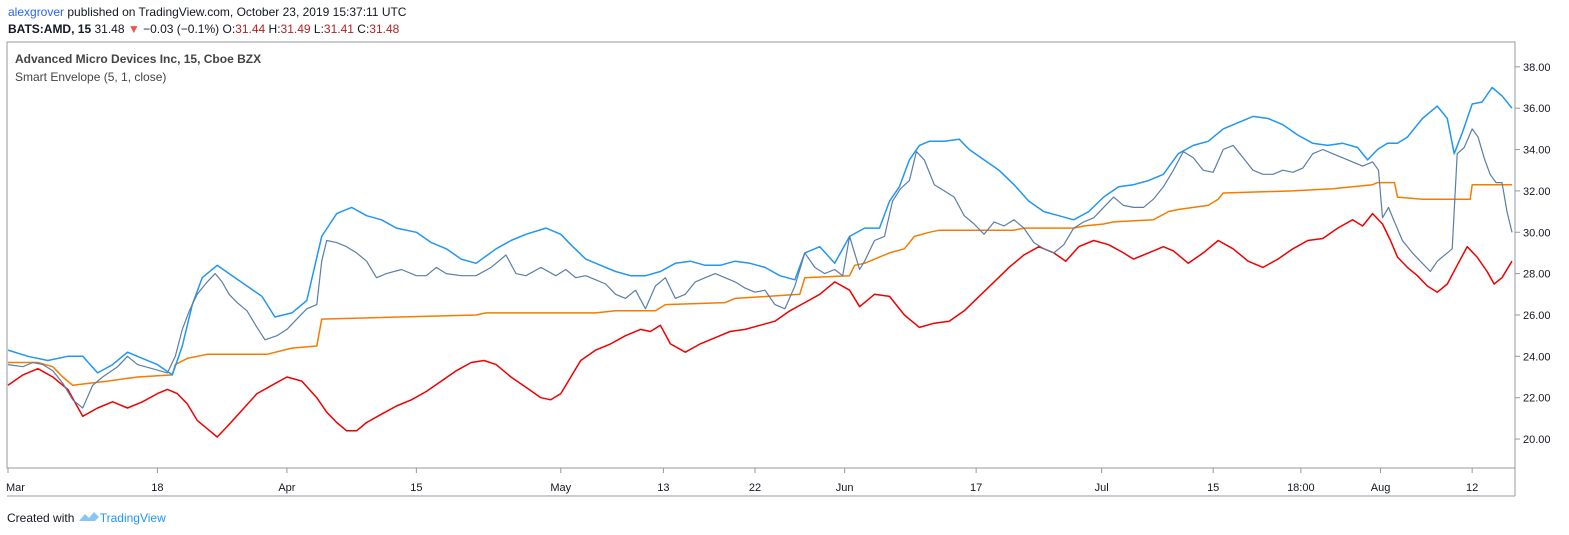 Image resolution: width=1569 pixels, height=535 pixels. What do you see at coordinates (560, 488) in the screenshot?
I see `x-tick-label: May` at bounding box center [560, 488].